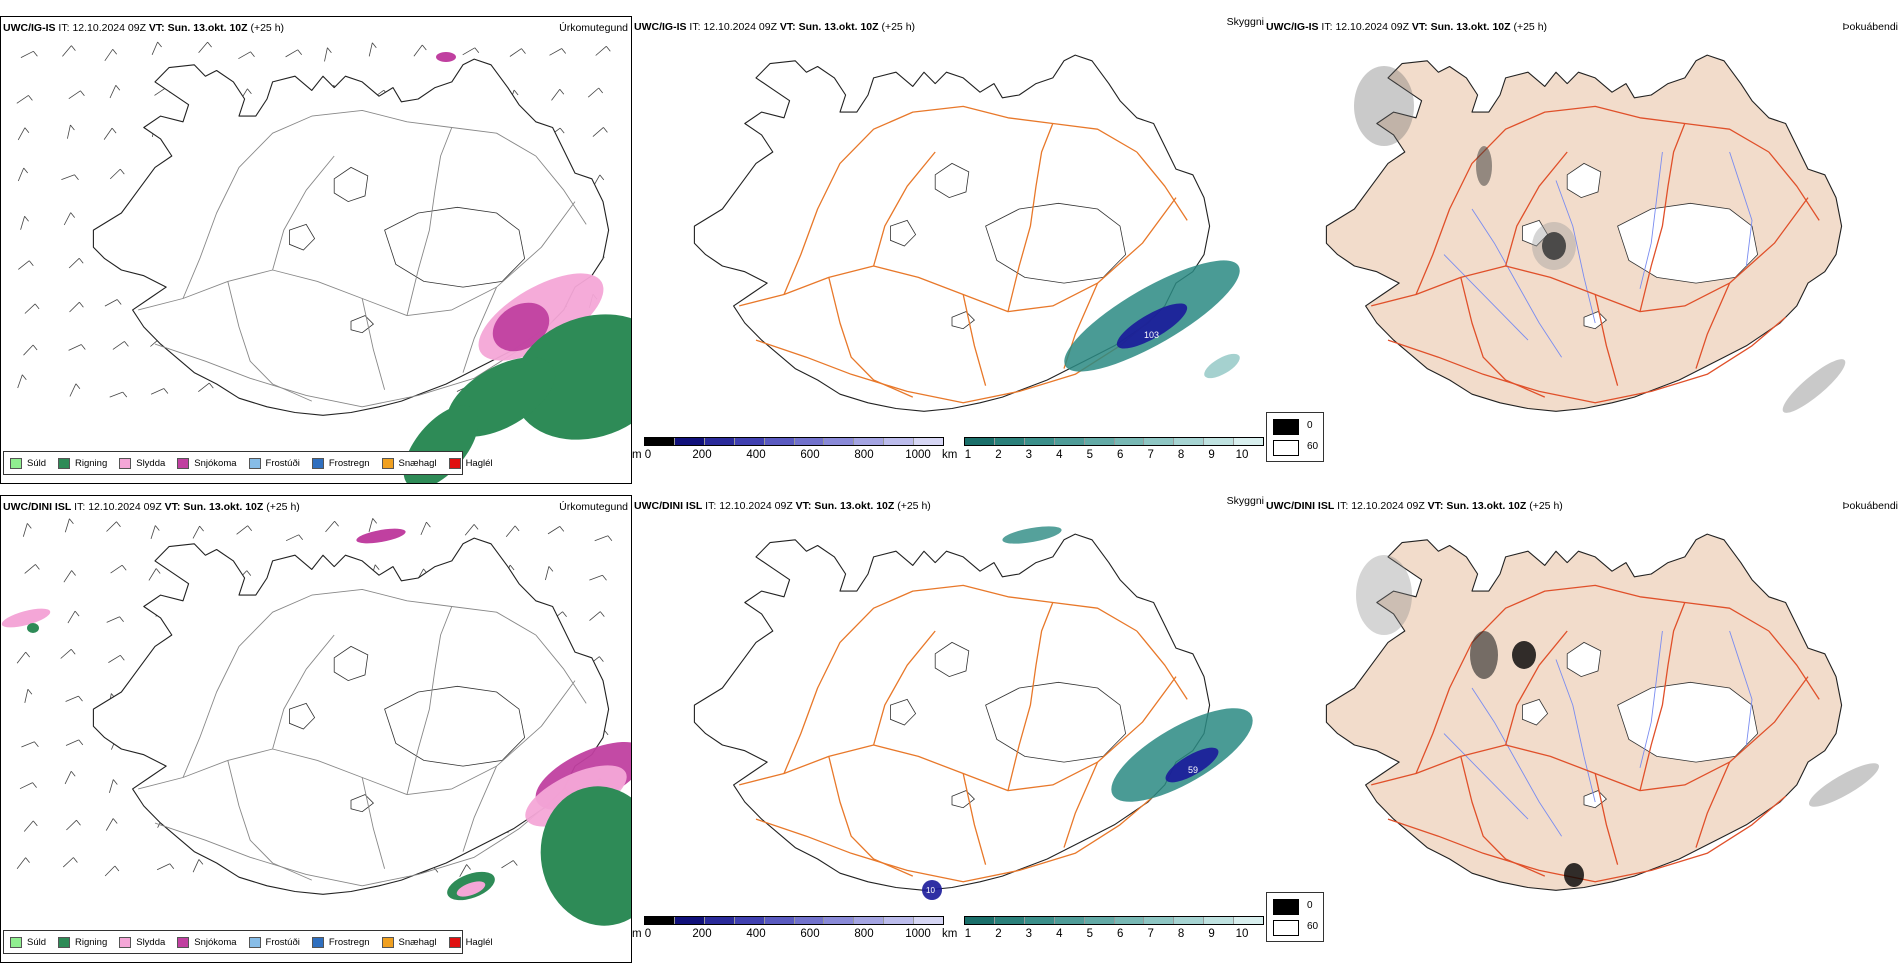 The height and width of the screenshot is (963, 1900). What do you see at coordinates (142, 463) in the screenshot?
I see `legend-item: Slydda` at bounding box center [142, 463].